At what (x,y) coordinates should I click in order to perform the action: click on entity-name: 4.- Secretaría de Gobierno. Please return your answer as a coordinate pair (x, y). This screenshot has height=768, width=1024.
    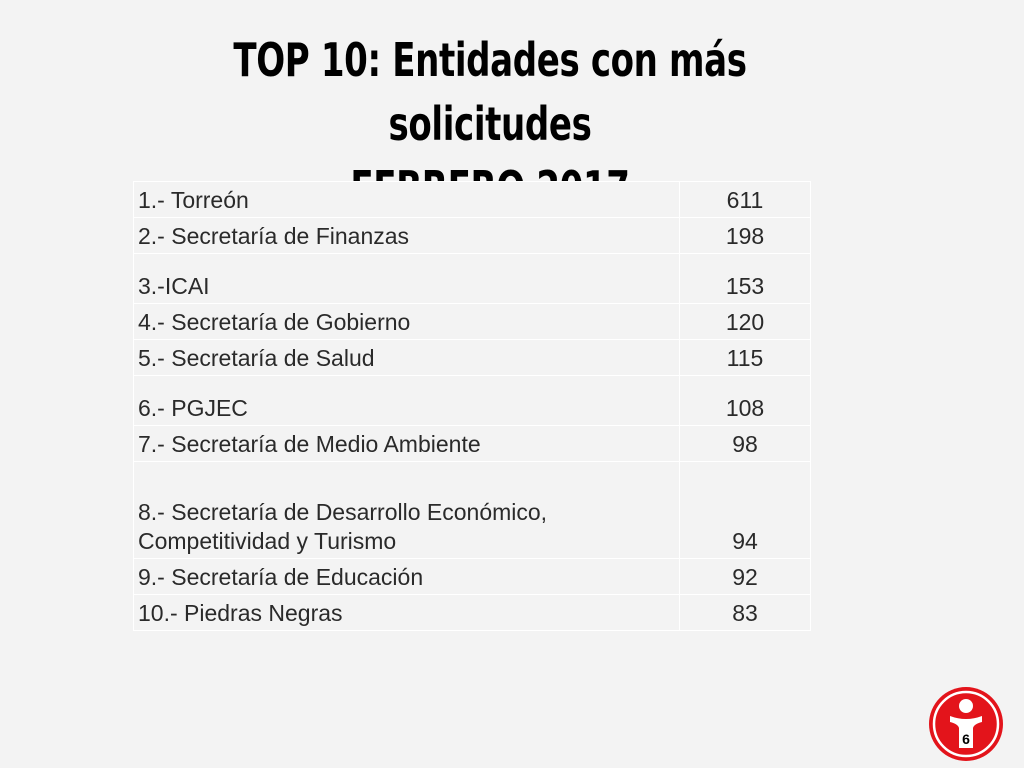
    Looking at the image, I should click on (406, 321).